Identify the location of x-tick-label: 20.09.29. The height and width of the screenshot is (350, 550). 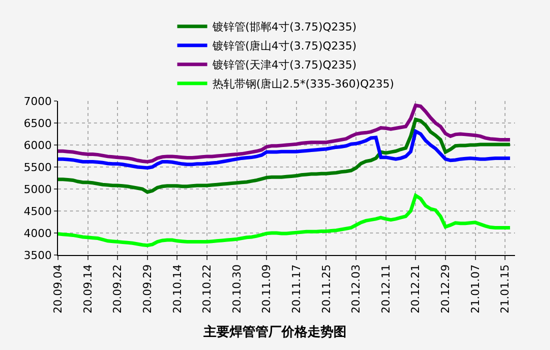
(147, 289).